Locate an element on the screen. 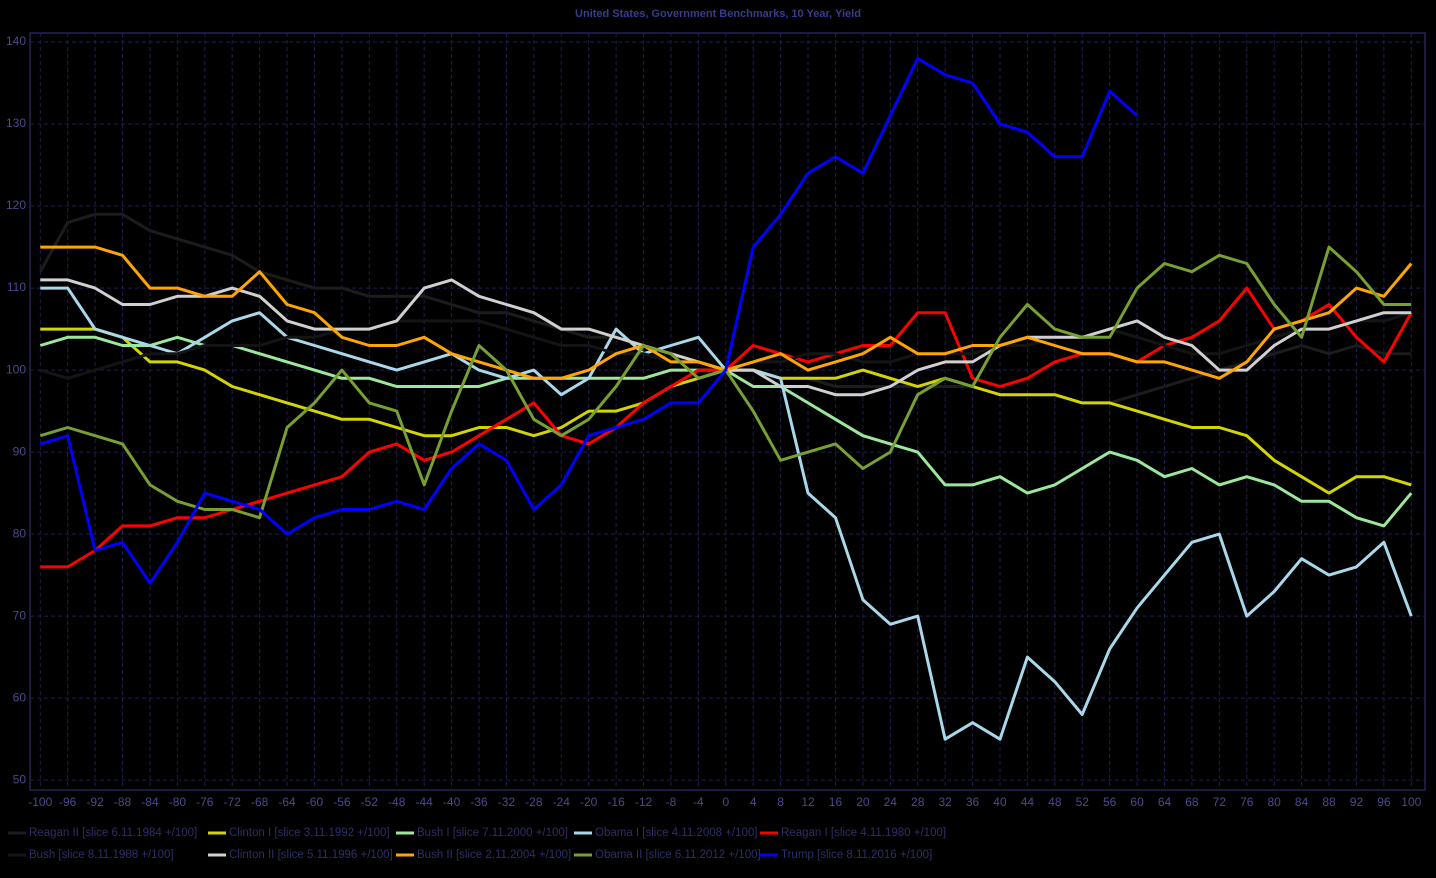 This screenshot has height=878, width=1436. x-tick-label: -8 is located at coordinates (671, 802).